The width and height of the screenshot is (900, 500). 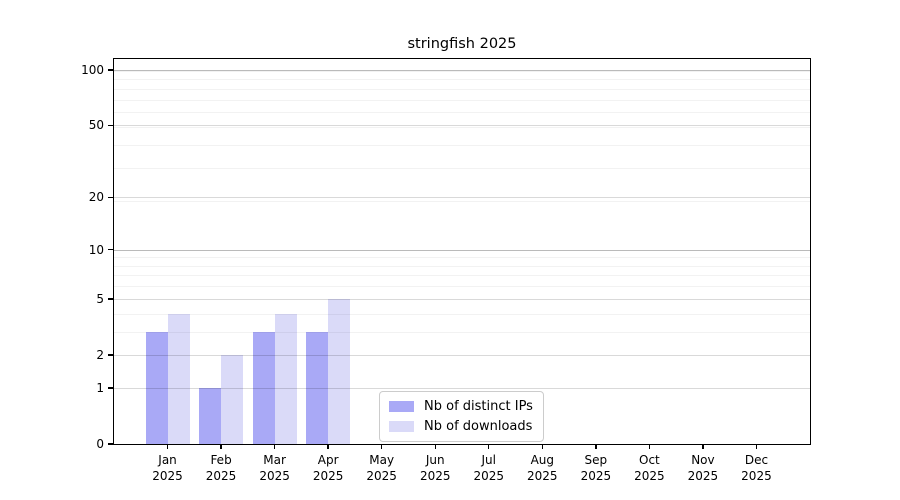 I want to click on y-tick-label: 0, so click(x=100, y=444).